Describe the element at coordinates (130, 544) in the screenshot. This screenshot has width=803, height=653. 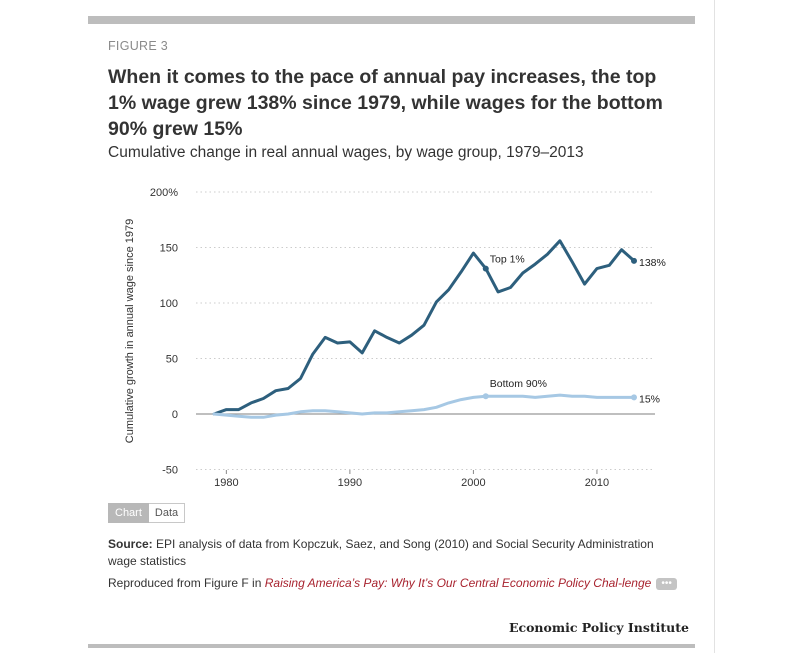
I see `source-label: Source:` at that location.